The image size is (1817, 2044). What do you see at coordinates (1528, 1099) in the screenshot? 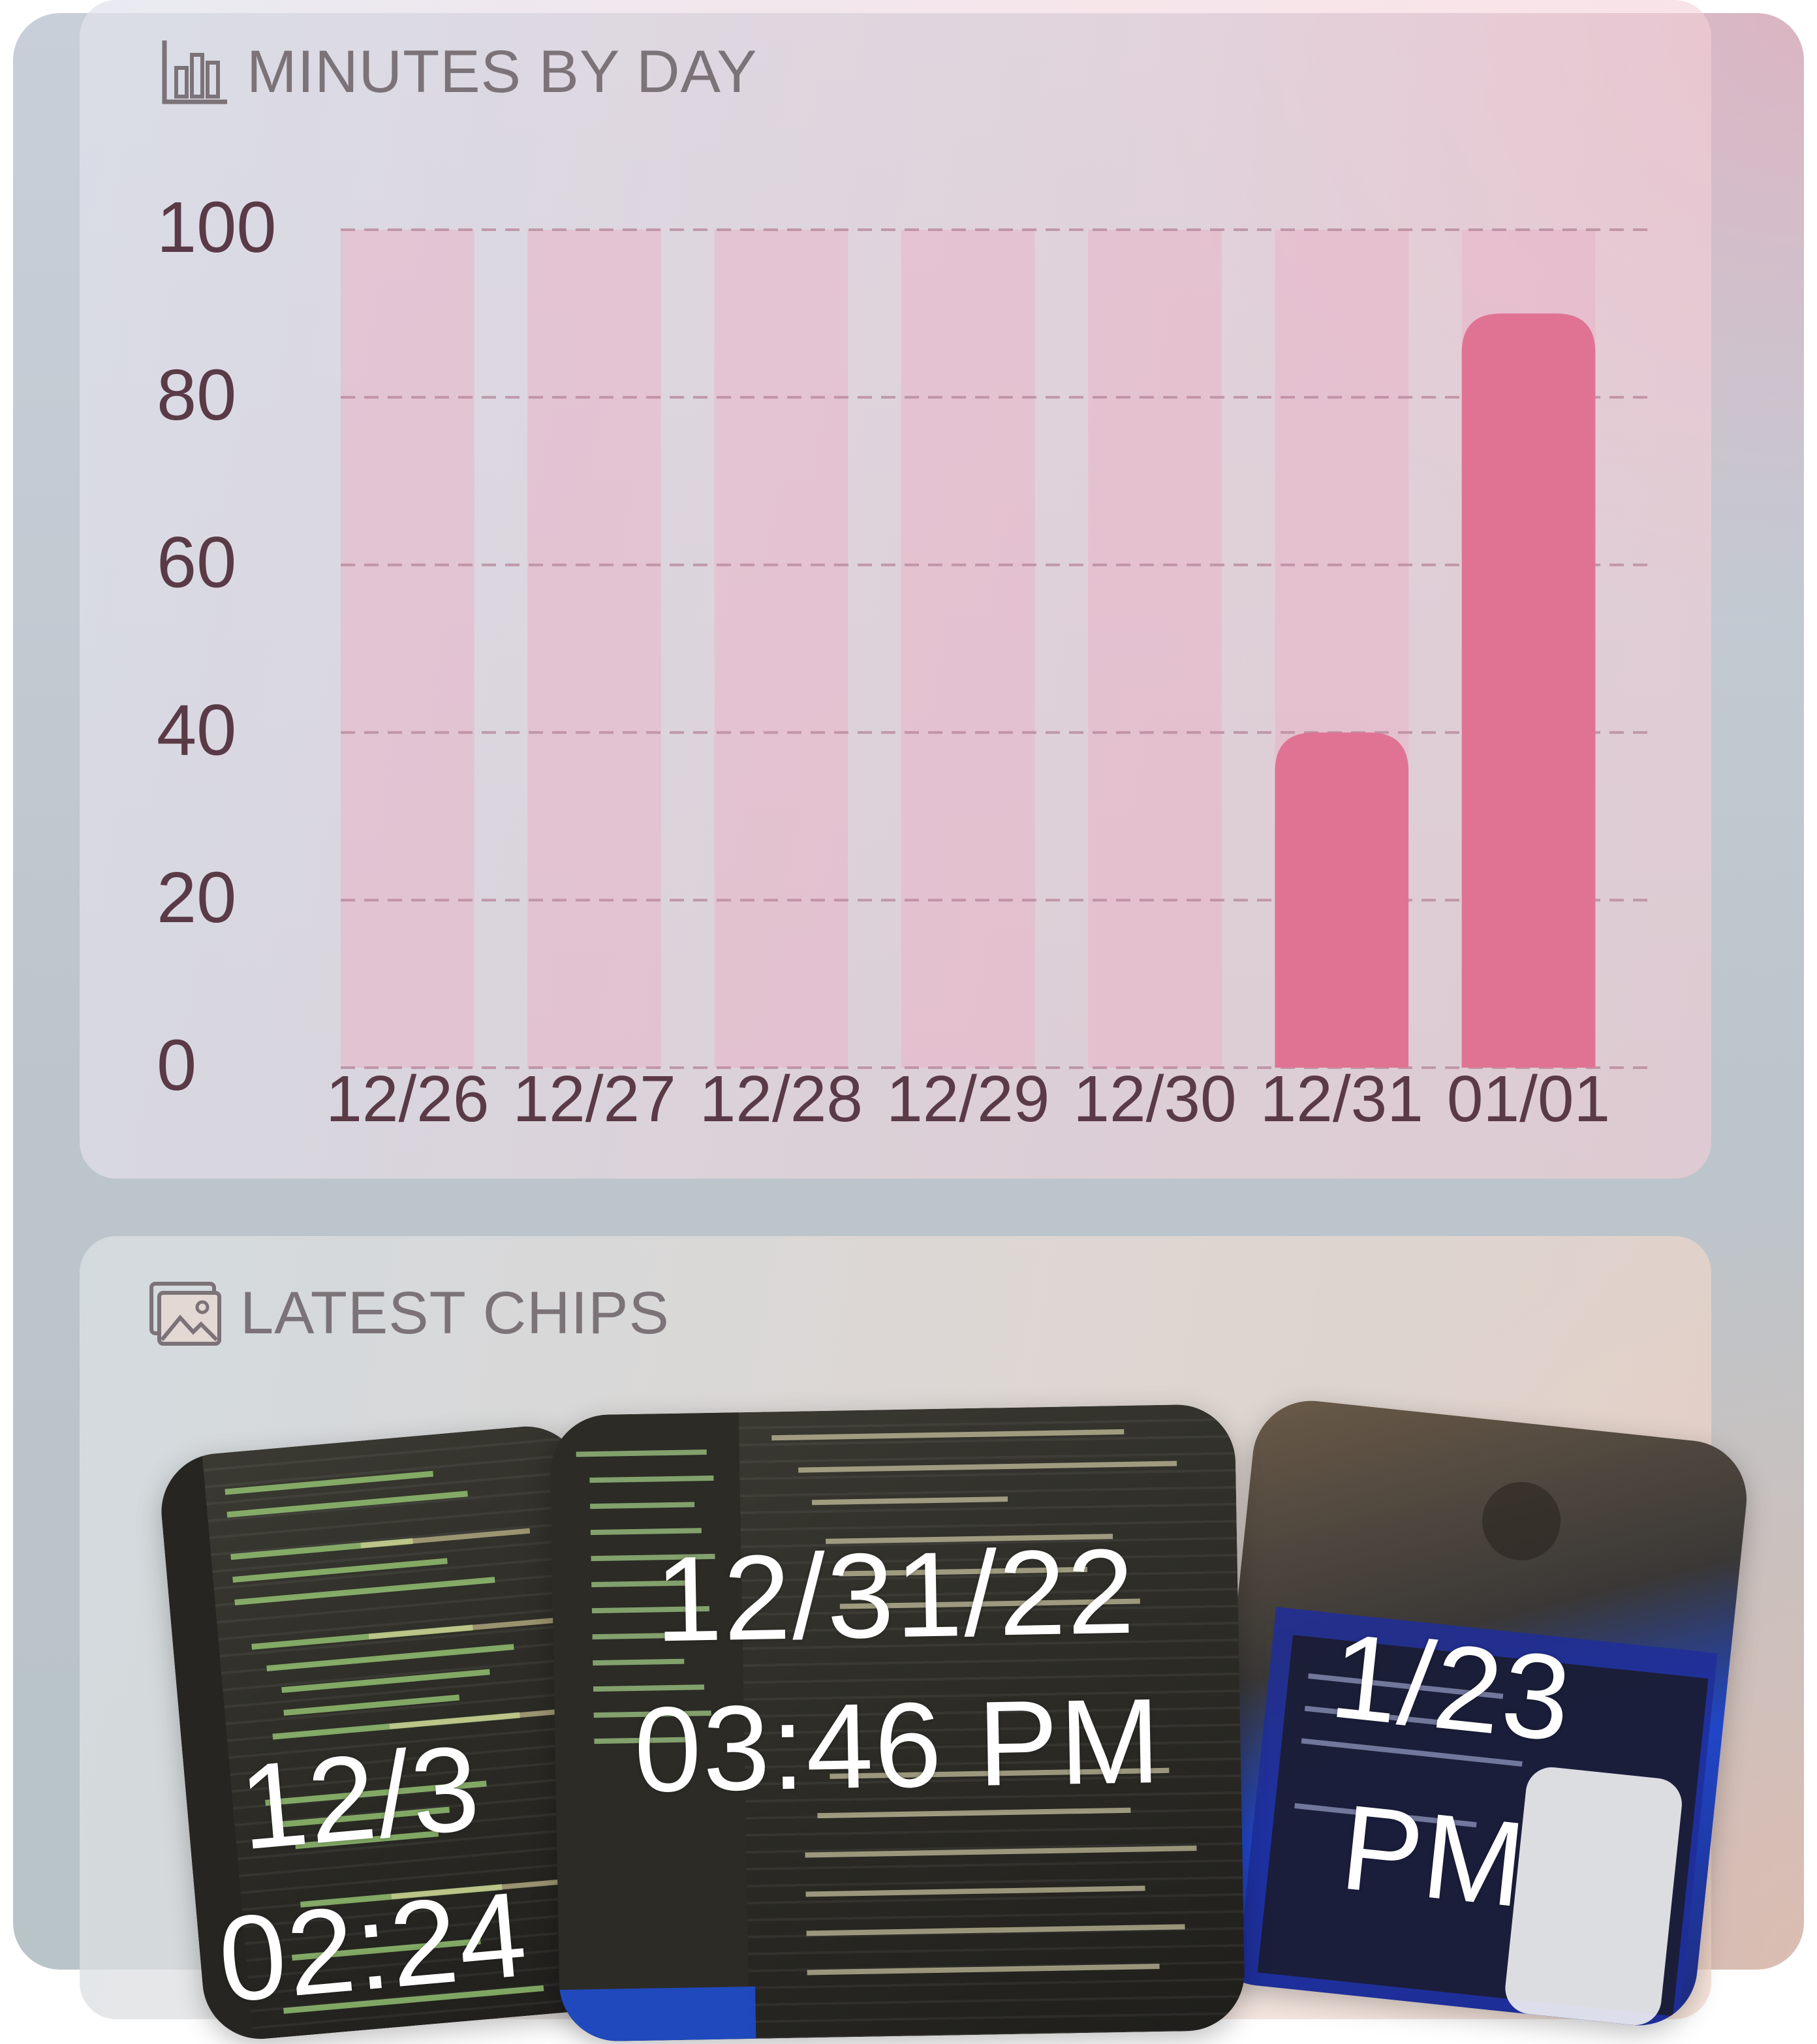
I see `x-tick-label: 01/01` at bounding box center [1528, 1099].